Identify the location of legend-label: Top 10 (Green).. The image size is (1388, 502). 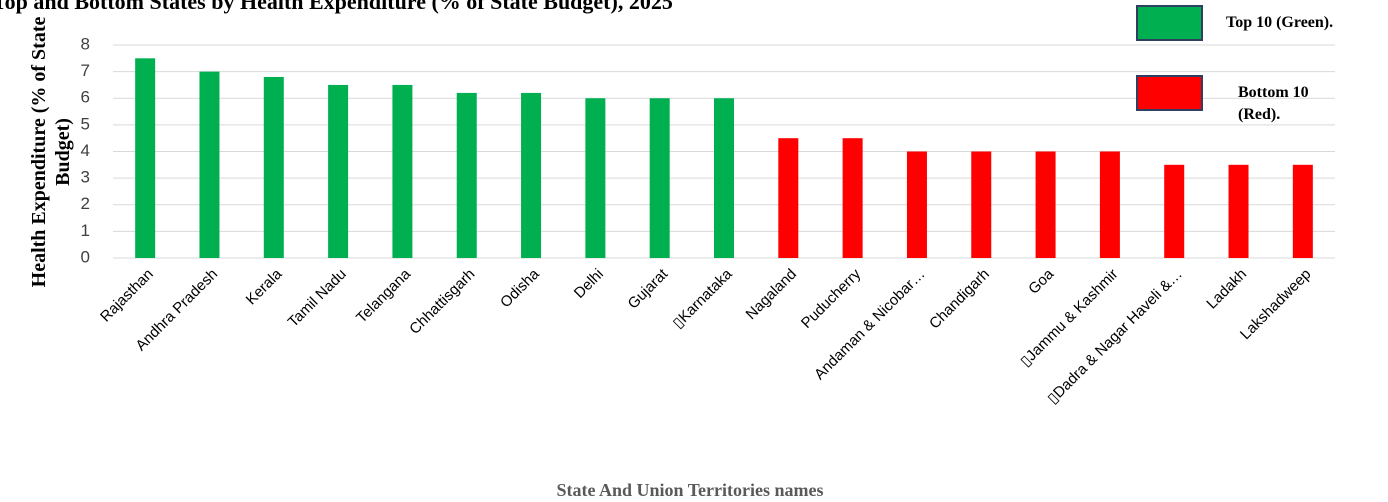
(1280, 22).